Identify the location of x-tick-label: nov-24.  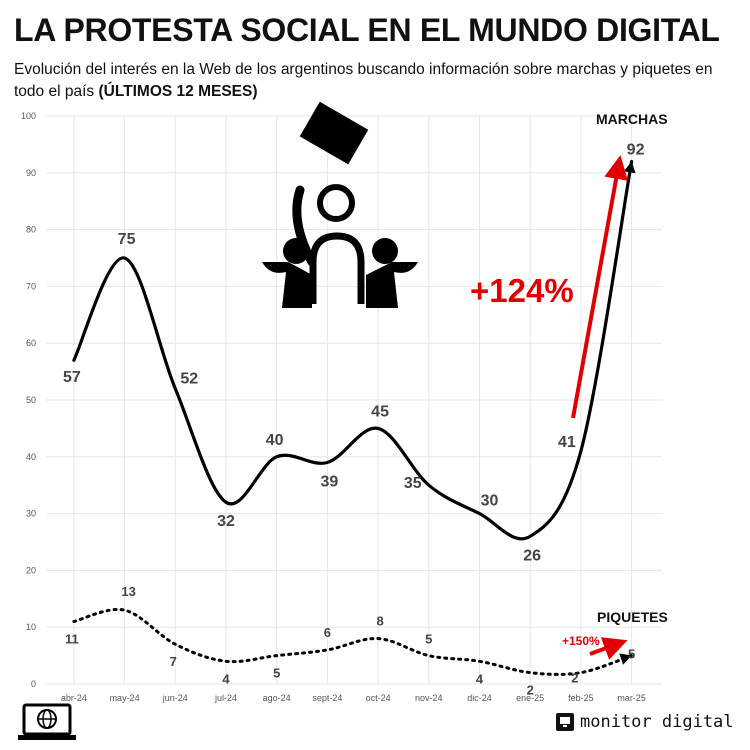
(429, 698).